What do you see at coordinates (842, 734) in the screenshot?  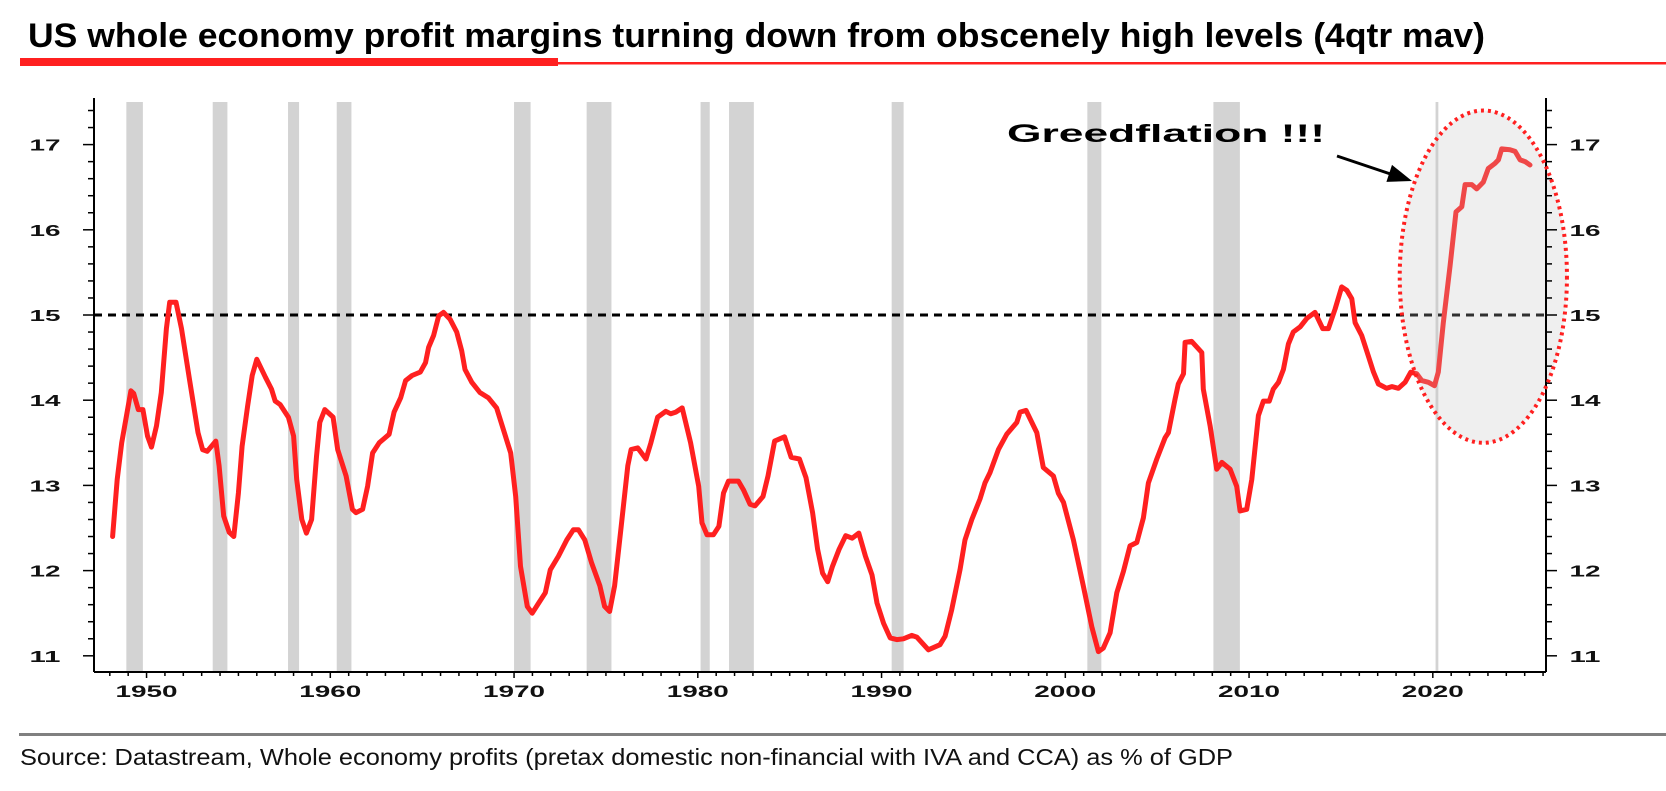 I see `source-rule` at bounding box center [842, 734].